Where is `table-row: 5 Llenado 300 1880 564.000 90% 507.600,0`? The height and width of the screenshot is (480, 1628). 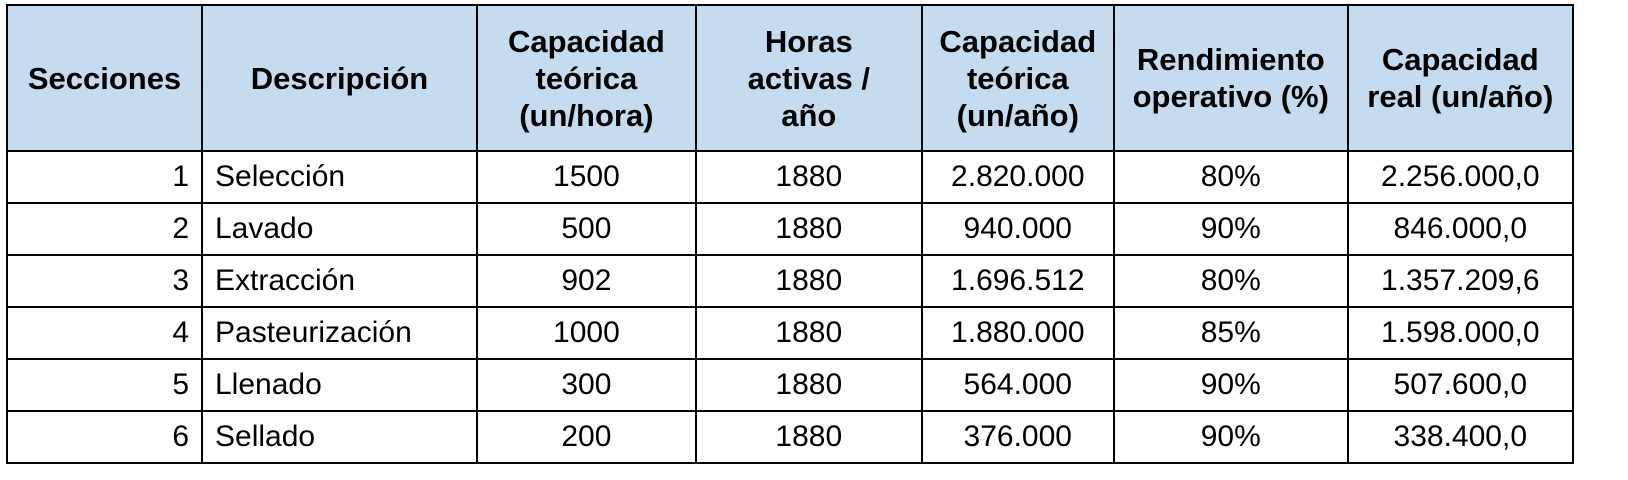
table-row: 5 Llenado 300 1880 564.000 90% 507.600,0 is located at coordinates (790, 385).